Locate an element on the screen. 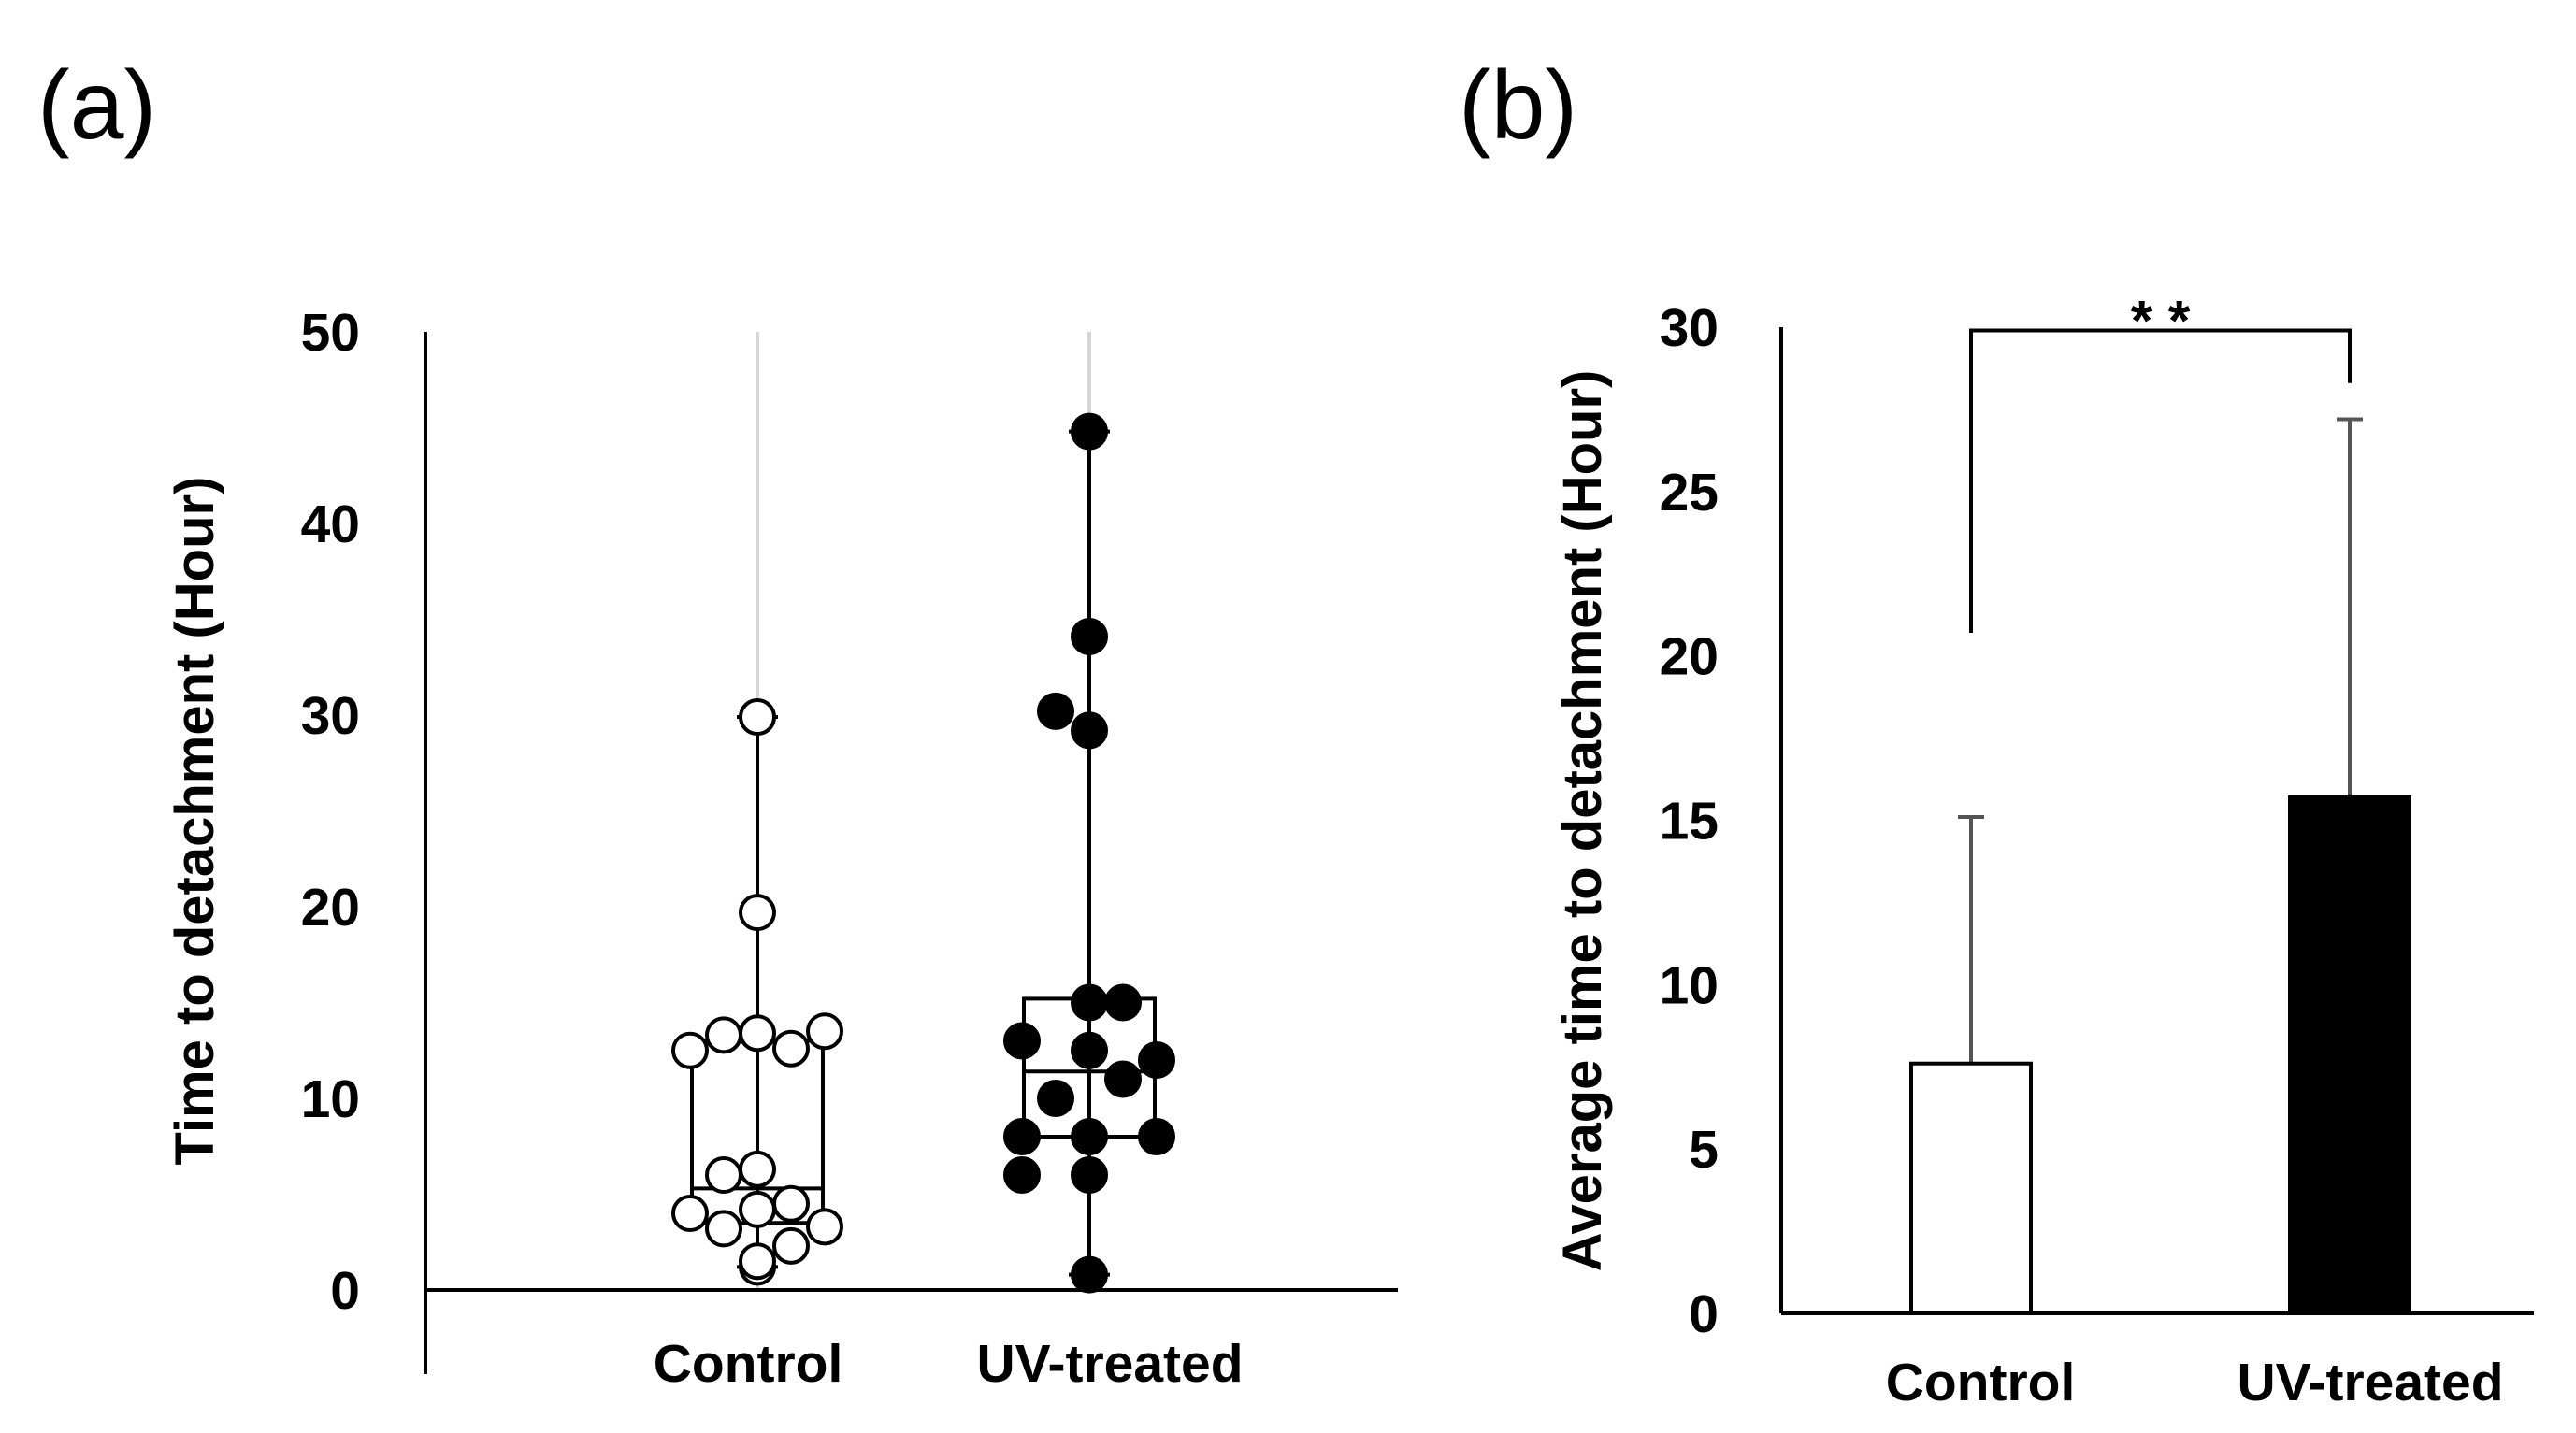 This screenshot has width=2576, height=1433. panel-a-y-axis-label: Time to detachment (Hour) is located at coordinates (195, 821).